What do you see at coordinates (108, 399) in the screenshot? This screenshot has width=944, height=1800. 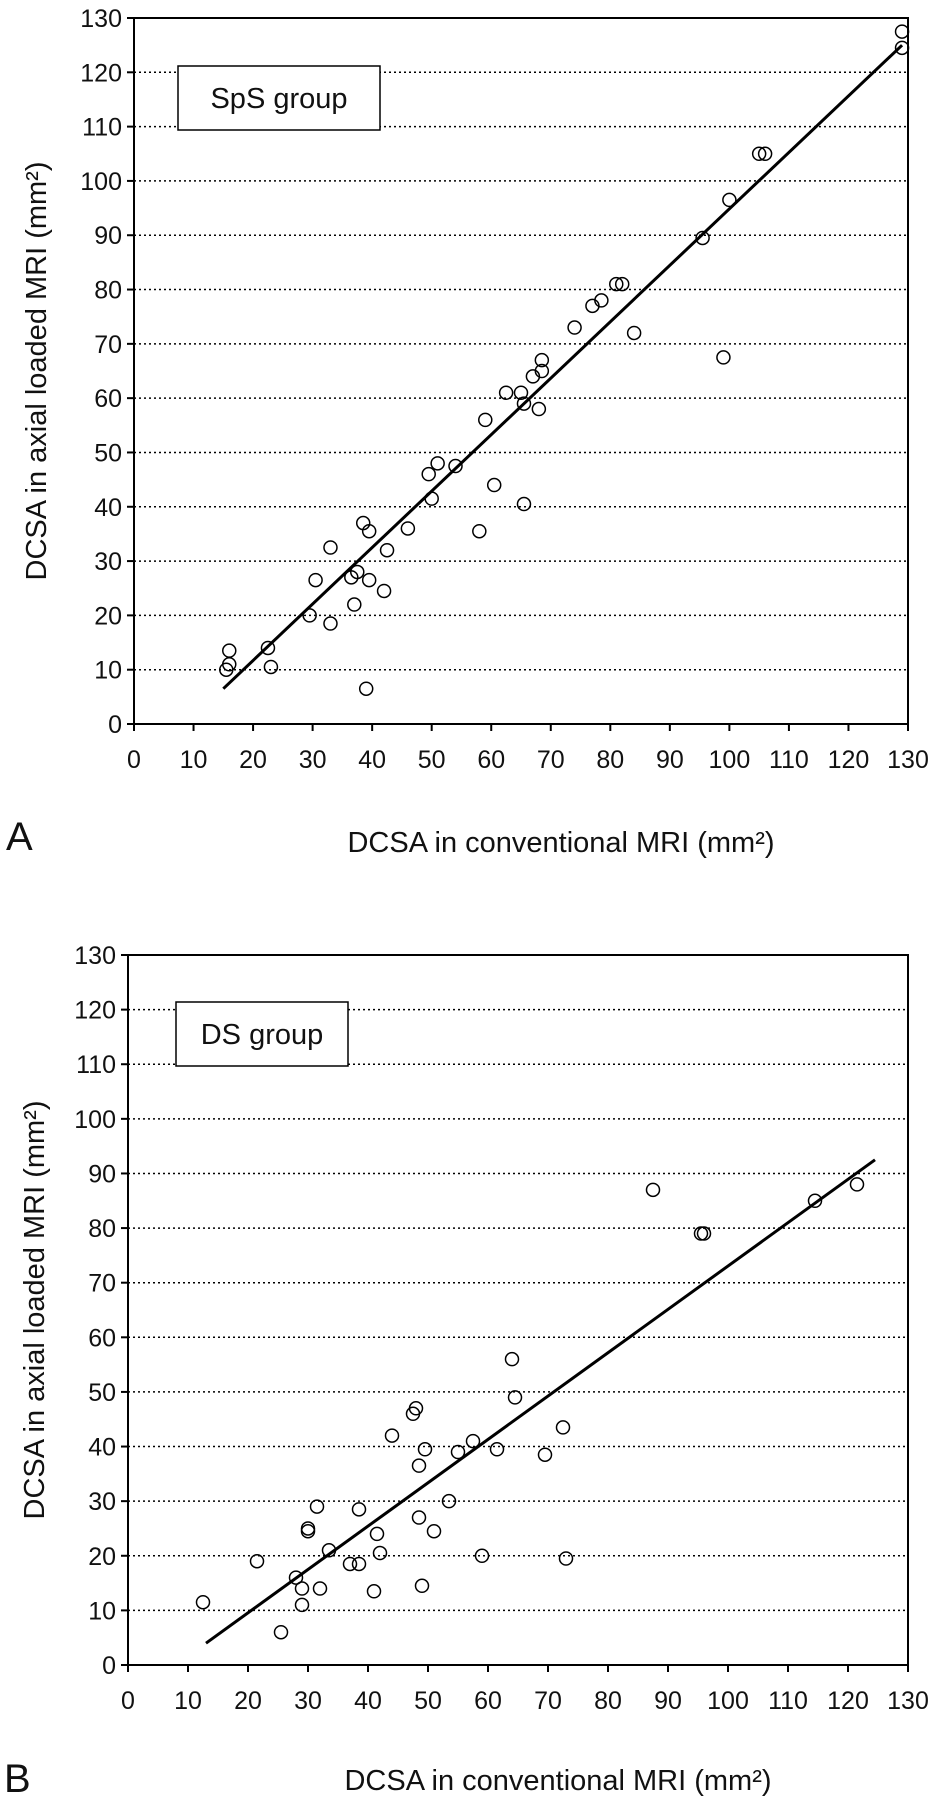 I see `y-tick-label-a: 60` at bounding box center [108, 399].